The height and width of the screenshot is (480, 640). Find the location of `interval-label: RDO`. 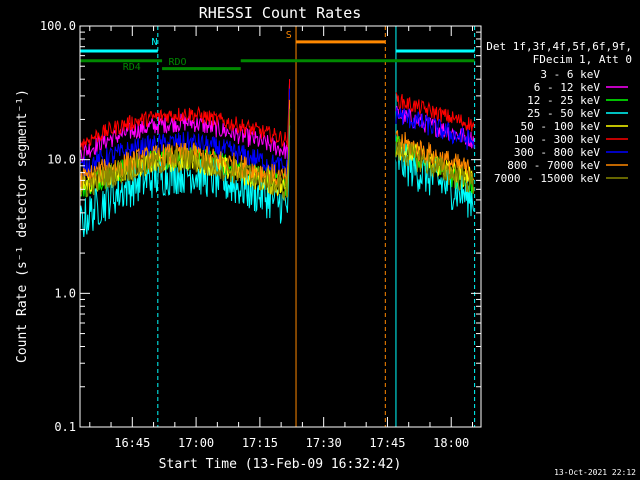

interval-label: RDO is located at coordinates (177, 62).